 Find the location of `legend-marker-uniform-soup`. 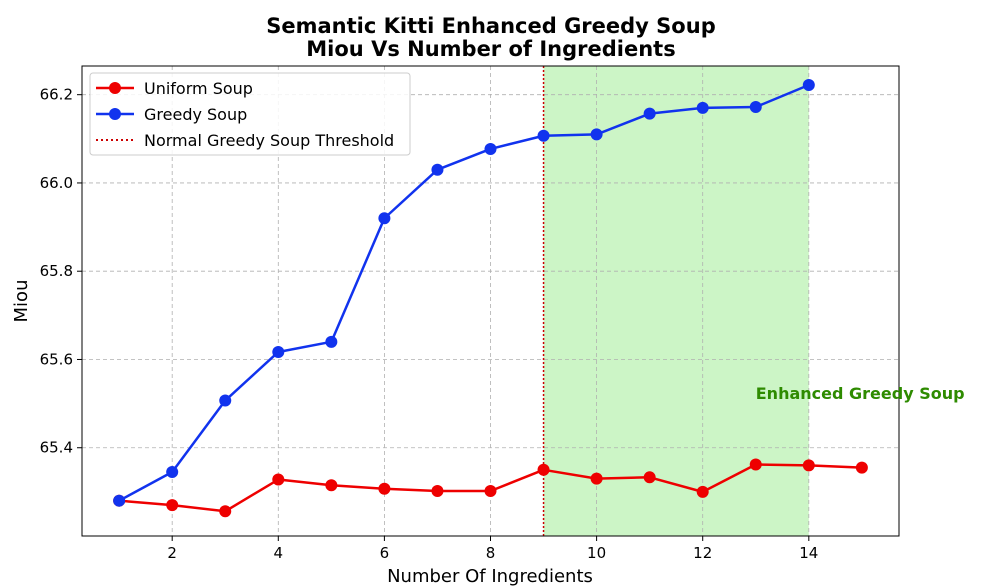

legend-marker-uniform-soup is located at coordinates (115, 88).